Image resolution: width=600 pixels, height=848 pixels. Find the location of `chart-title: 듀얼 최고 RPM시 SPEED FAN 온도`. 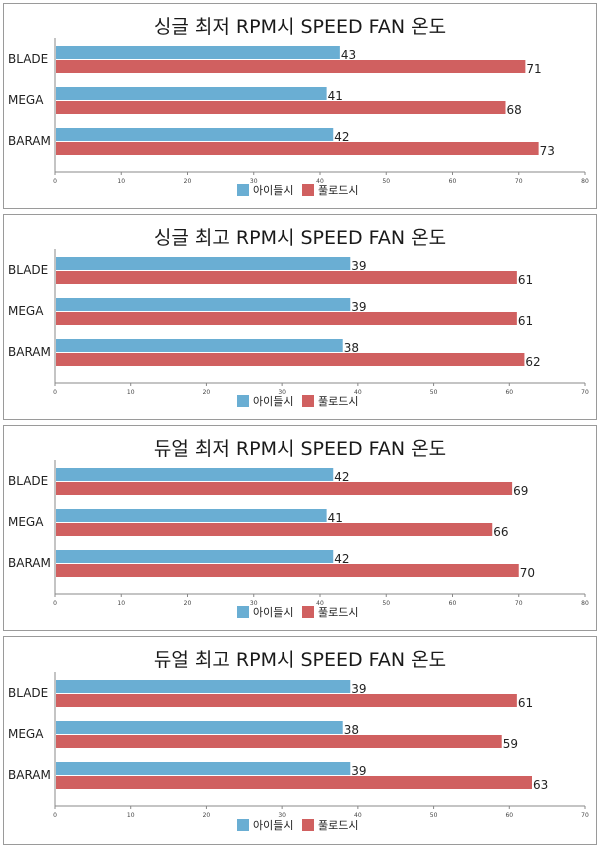

chart-title: 듀얼 최고 RPM시 SPEED FAN 온도 is located at coordinates (300, 660).